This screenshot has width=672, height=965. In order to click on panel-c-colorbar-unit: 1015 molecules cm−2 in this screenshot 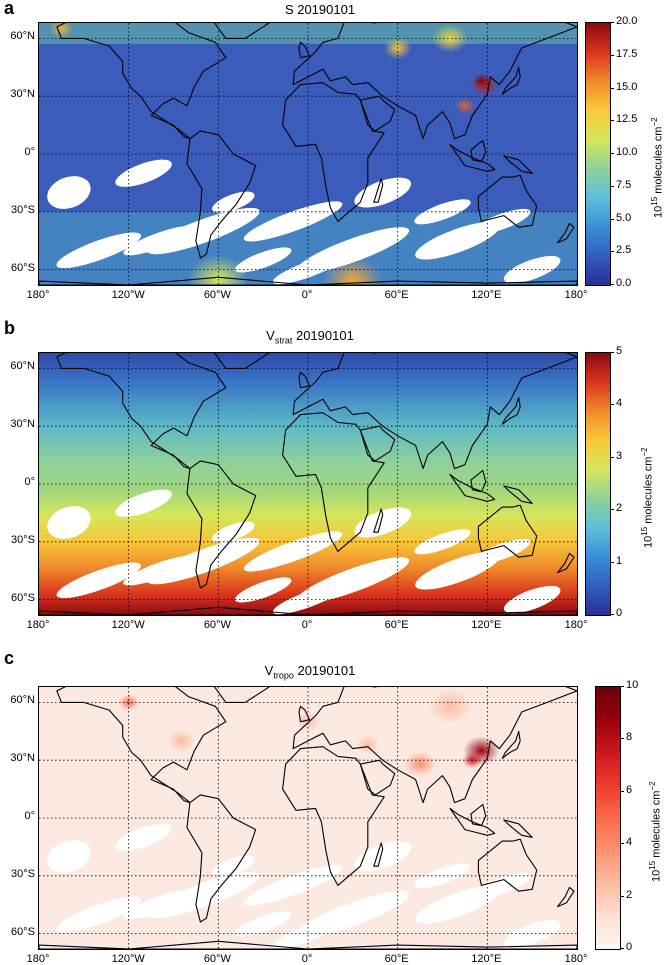, I will do `click(655, 831)`.